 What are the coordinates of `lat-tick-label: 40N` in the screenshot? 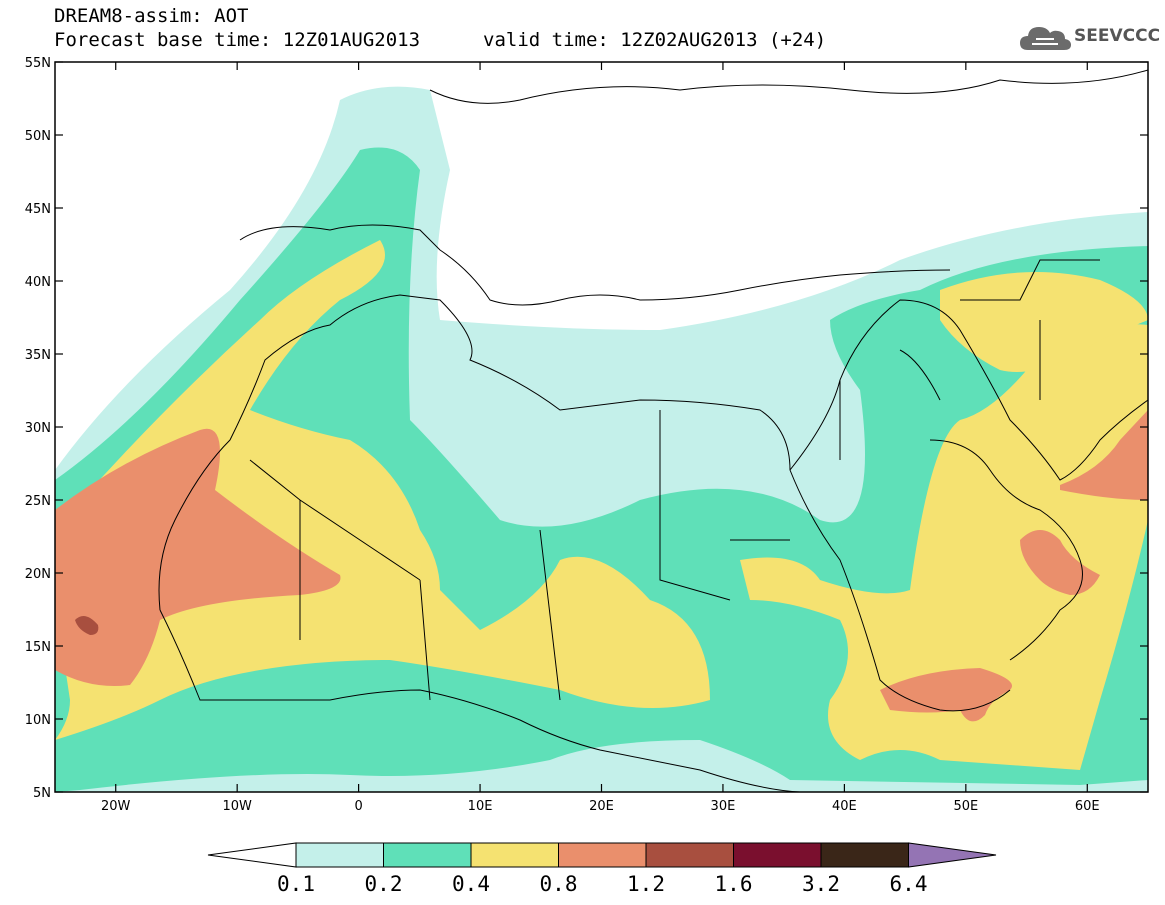 It's located at (38, 282).